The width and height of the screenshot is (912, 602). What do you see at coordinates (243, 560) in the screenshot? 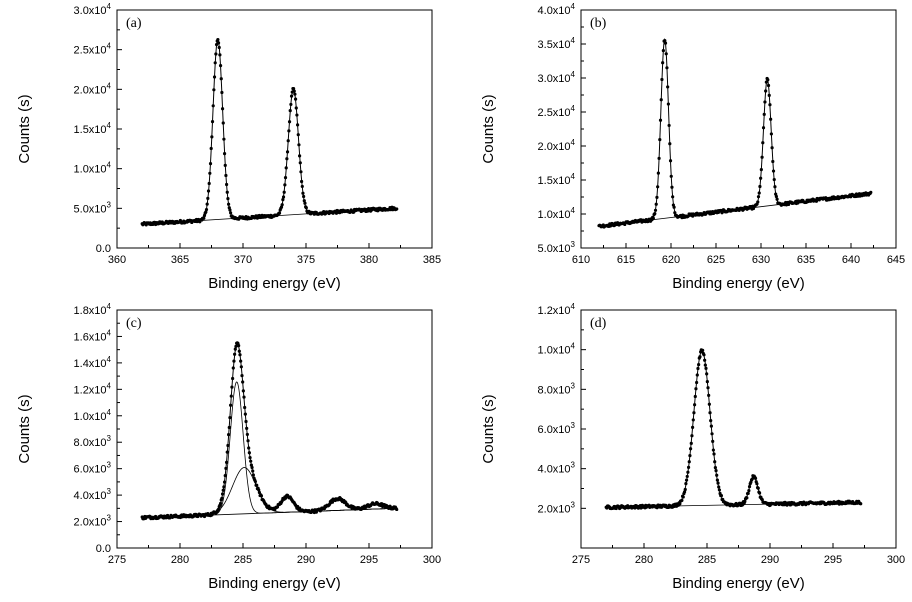
I see `x-tick-label: 285` at bounding box center [243, 560].